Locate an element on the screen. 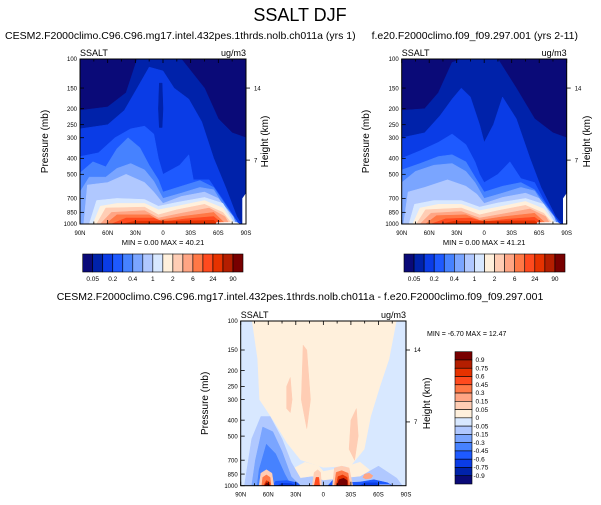 This screenshot has height=505, width=601. colorbar-label: 0.05 is located at coordinates (92, 279).